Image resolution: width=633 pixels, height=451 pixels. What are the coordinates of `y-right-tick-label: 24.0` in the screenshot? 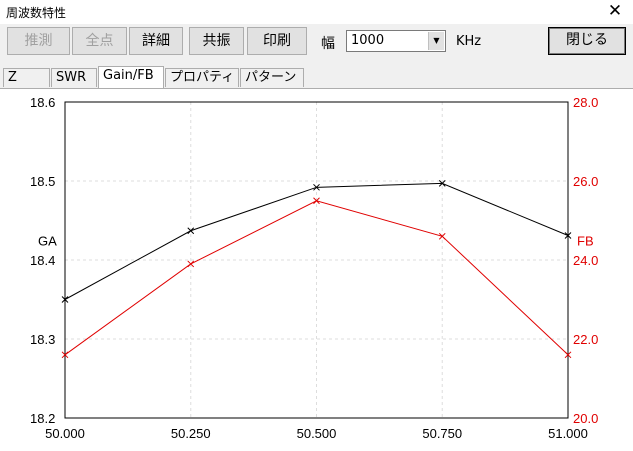 It's located at (585, 260).